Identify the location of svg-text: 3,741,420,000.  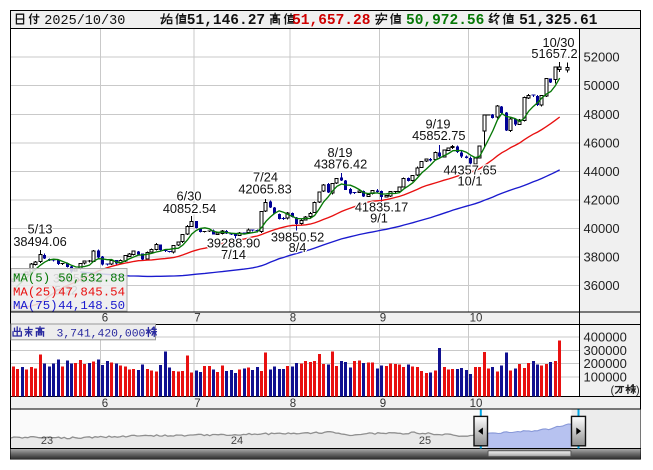
(101, 335).